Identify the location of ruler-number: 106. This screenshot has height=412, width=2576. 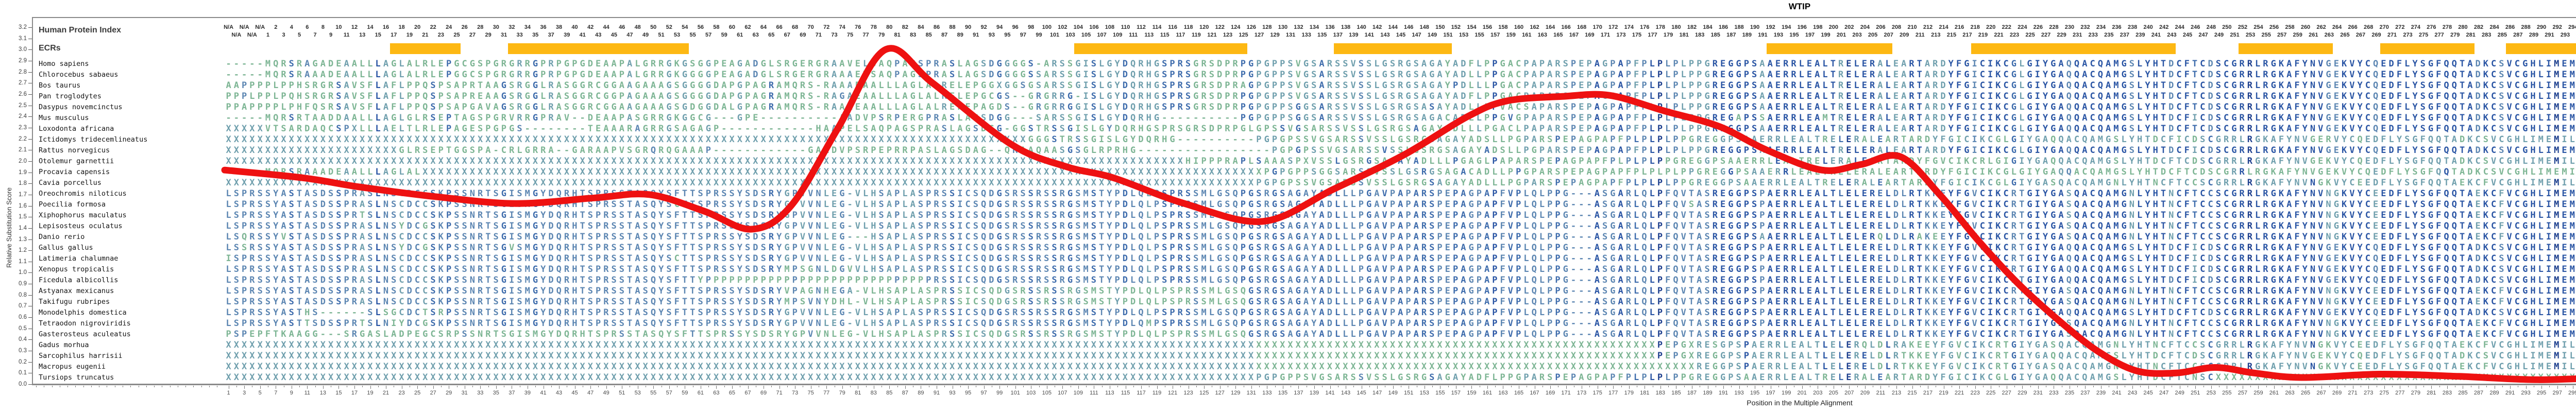
(1094, 27).